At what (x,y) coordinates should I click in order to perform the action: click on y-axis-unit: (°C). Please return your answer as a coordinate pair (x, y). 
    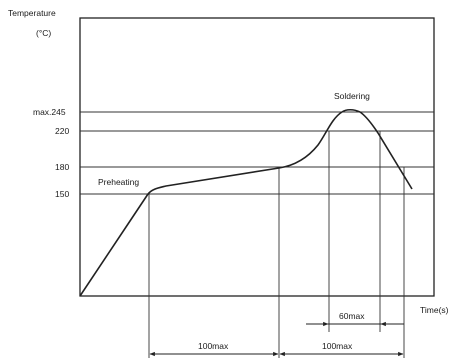
    Looking at the image, I should click on (43, 33).